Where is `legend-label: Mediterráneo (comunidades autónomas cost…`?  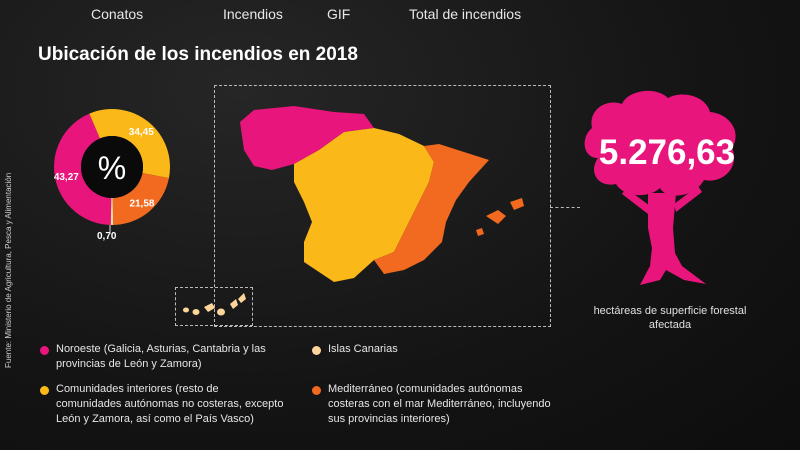 legend-label: Mediterráneo (comunidades autónomas cost… is located at coordinates (439, 404).